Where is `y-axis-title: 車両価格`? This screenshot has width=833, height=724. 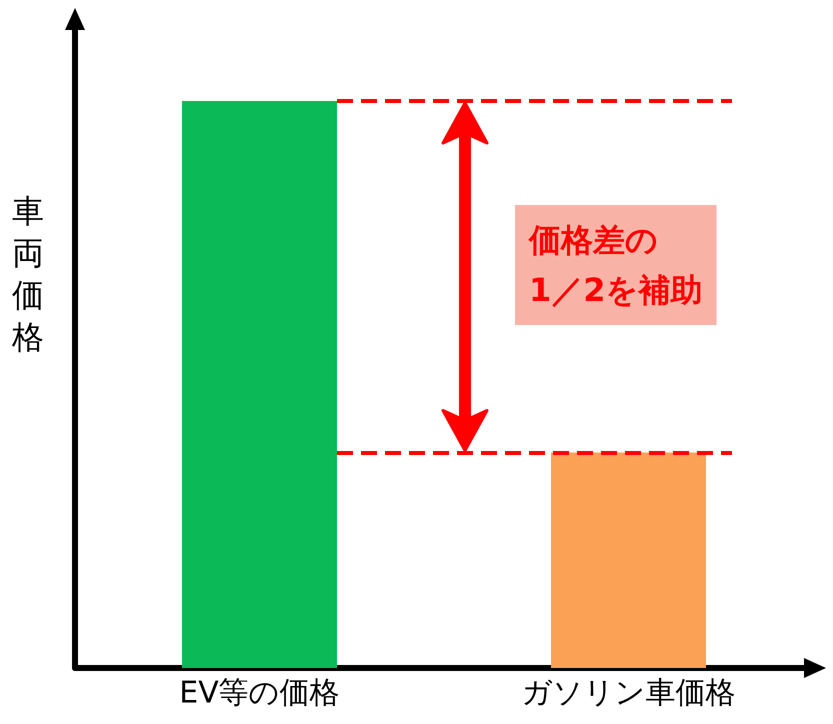 y-axis-title: 車両価格 is located at coordinates (27, 274).